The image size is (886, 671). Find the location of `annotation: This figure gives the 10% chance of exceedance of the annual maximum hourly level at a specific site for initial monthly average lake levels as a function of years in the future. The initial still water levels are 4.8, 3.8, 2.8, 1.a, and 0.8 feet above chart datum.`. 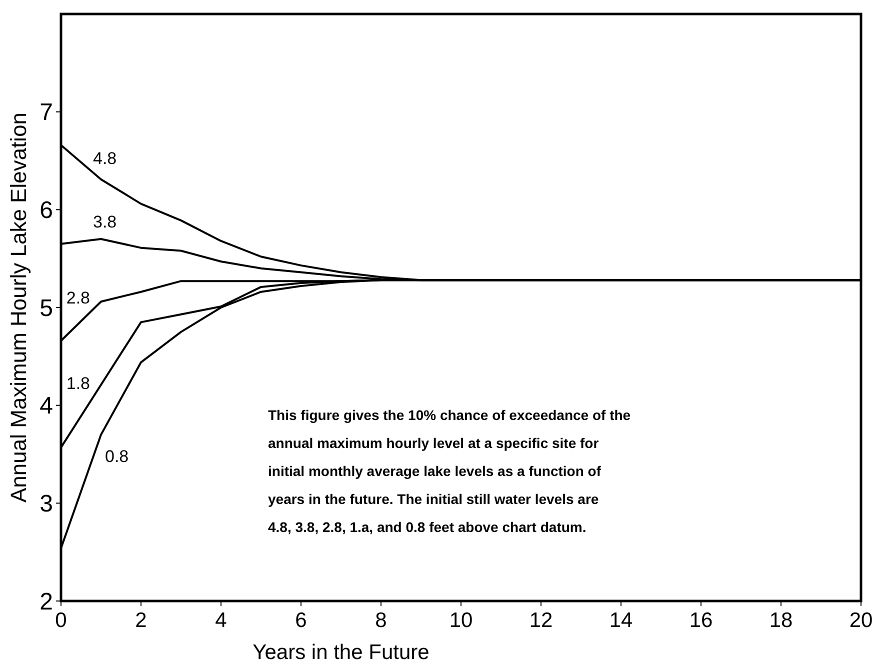

annotation: This figure gives the 10% chance of exceedance of the annual maximum hourly level at a specific site for initial monthly average lake levels as a function of years in the future. The initial still water levels are 4.8, 3.8, 2.8, 1.a, and 0.8 feet above chart datum. is located at coordinates (449, 471).